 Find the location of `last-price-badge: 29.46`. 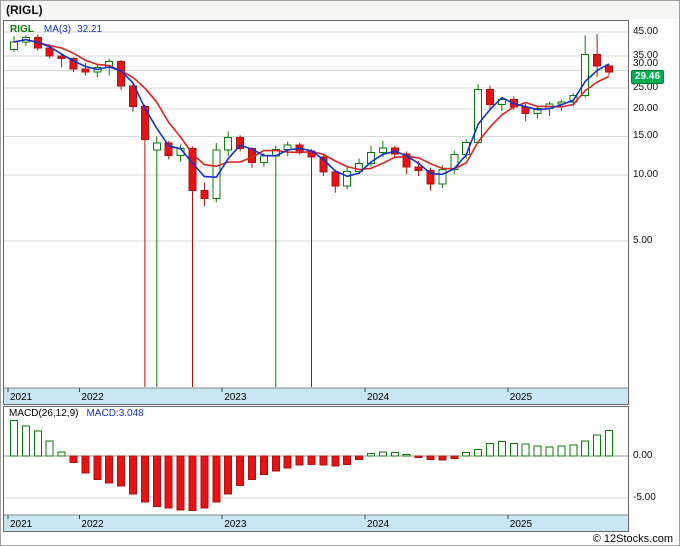

last-price-badge: 29.46 is located at coordinates (648, 77).